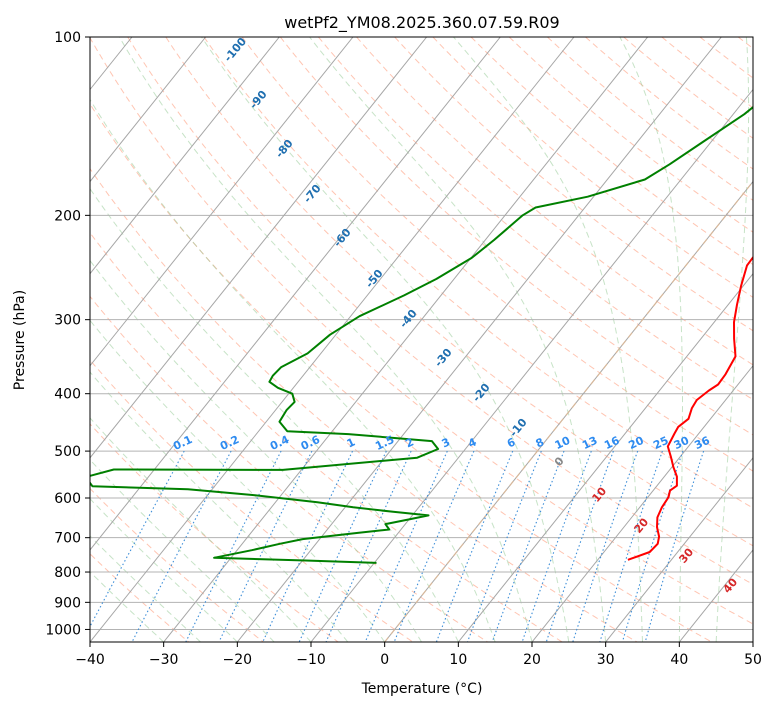 The image size is (775, 708). Describe the element at coordinates (682, 443) in the screenshot. I see `mixing-ratio-label: 30` at that location.